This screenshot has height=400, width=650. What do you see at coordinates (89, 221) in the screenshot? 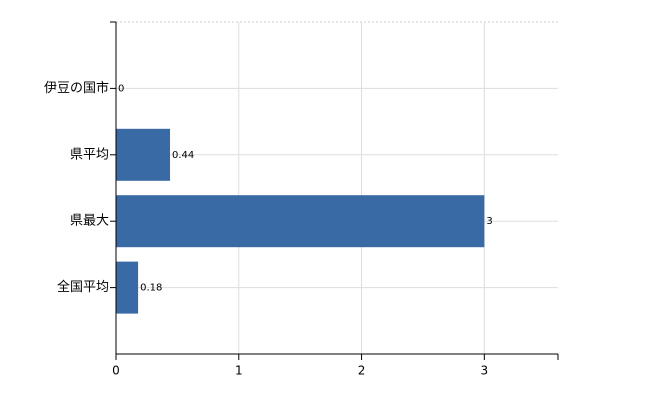
I see `y-tick-label: 県最大` at bounding box center [89, 221].